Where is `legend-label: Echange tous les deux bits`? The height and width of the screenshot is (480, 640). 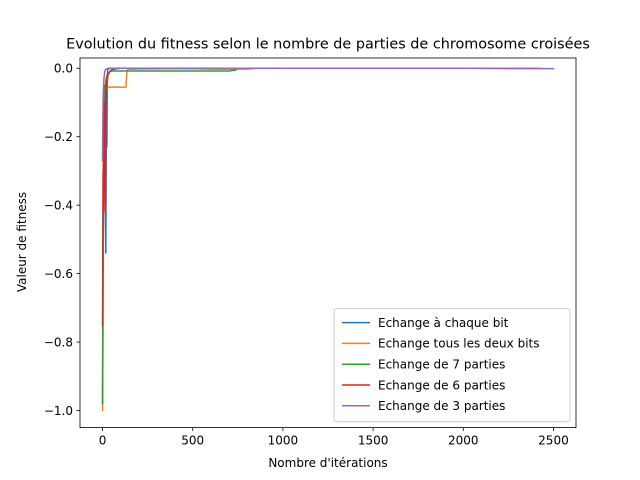 legend-label: Echange tous les deux bits is located at coordinates (459, 344).